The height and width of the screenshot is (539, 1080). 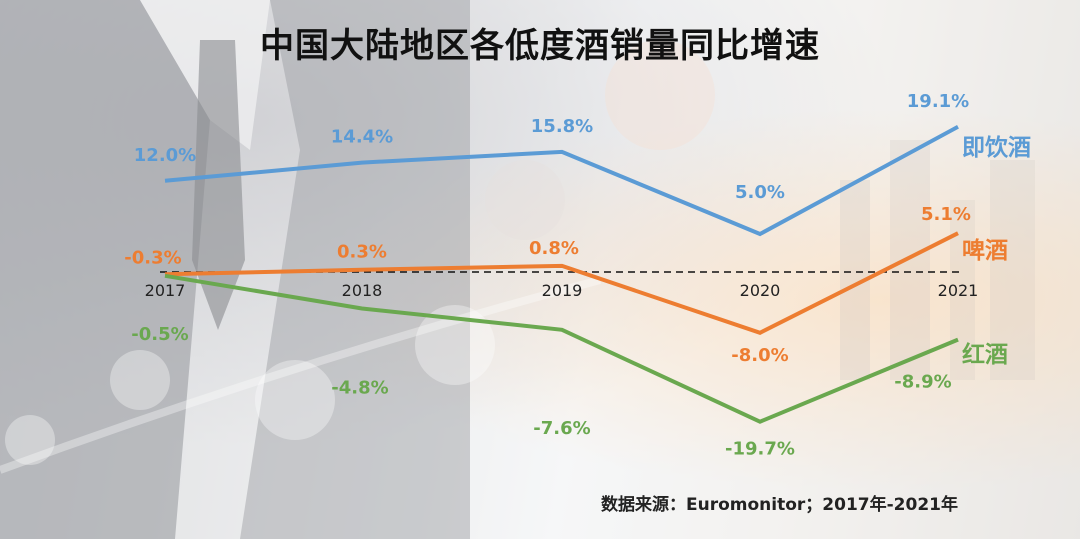 What do you see at coordinates (779, 505) in the screenshot?
I see `source-note: 数据来源：Euromonitor；2017年-2021年` at bounding box center [779, 505].